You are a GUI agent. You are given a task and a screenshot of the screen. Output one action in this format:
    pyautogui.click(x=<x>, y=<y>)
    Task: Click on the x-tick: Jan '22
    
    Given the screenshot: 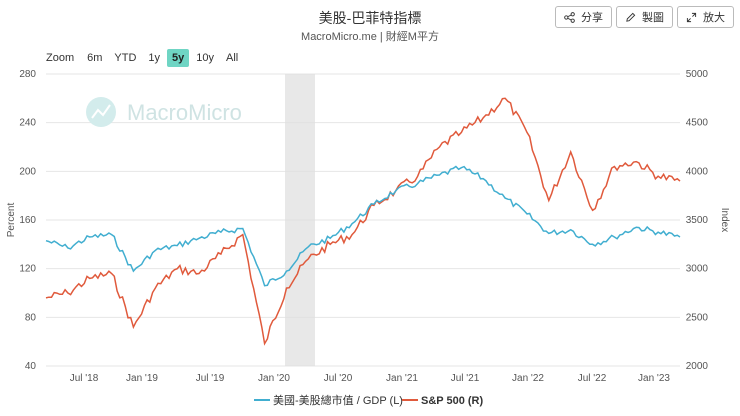 What is the action you would take?
    pyautogui.click(x=528, y=378)
    